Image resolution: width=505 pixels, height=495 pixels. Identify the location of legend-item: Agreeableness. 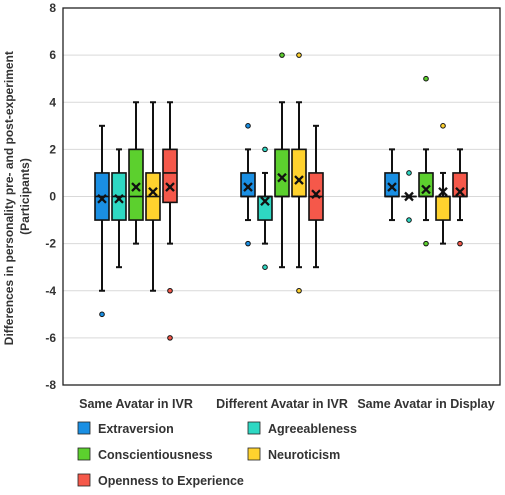
(302, 428).